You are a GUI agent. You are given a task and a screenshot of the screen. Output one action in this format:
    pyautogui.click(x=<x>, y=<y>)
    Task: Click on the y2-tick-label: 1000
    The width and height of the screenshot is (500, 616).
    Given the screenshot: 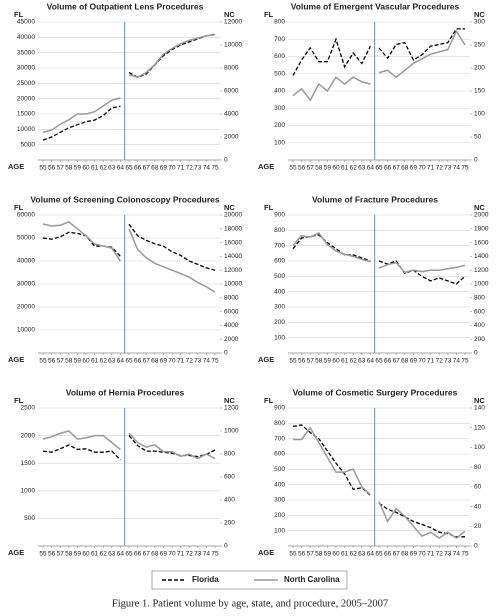 What is the action you would take?
    pyautogui.click(x=231, y=431)
    